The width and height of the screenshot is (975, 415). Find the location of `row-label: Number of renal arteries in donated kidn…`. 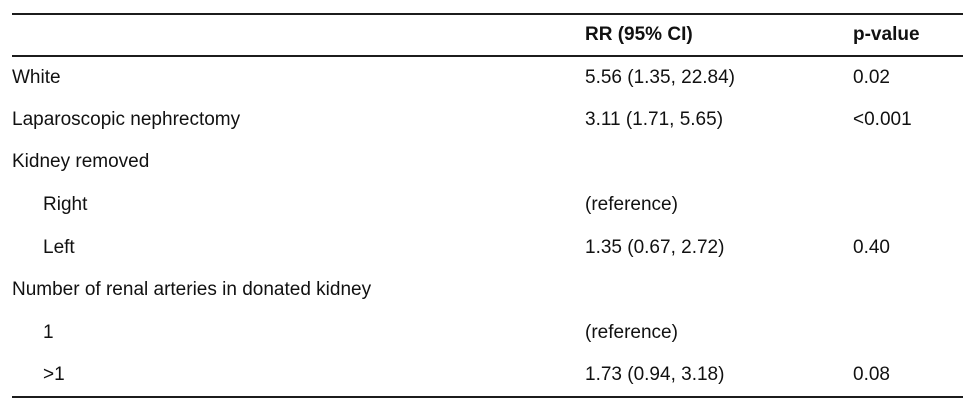

row-label: Number of renal arteries in donated kidn… is located at coordinates (192, 290).